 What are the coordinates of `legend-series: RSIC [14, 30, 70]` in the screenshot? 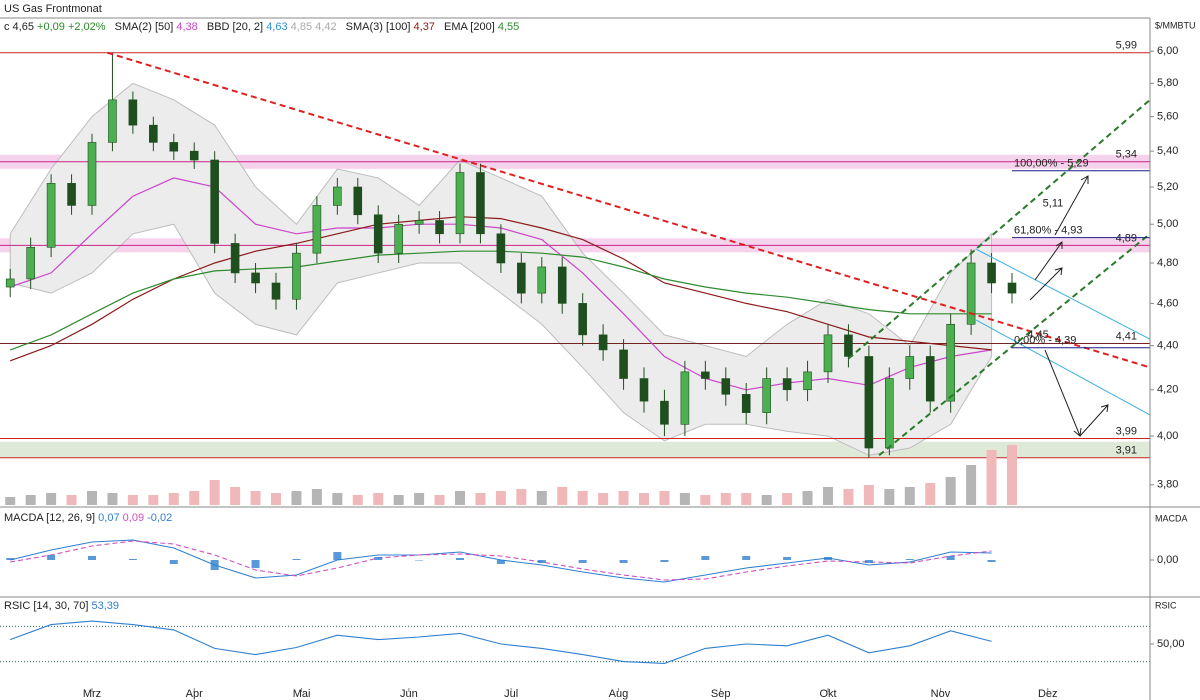 It's located at (46, 606).